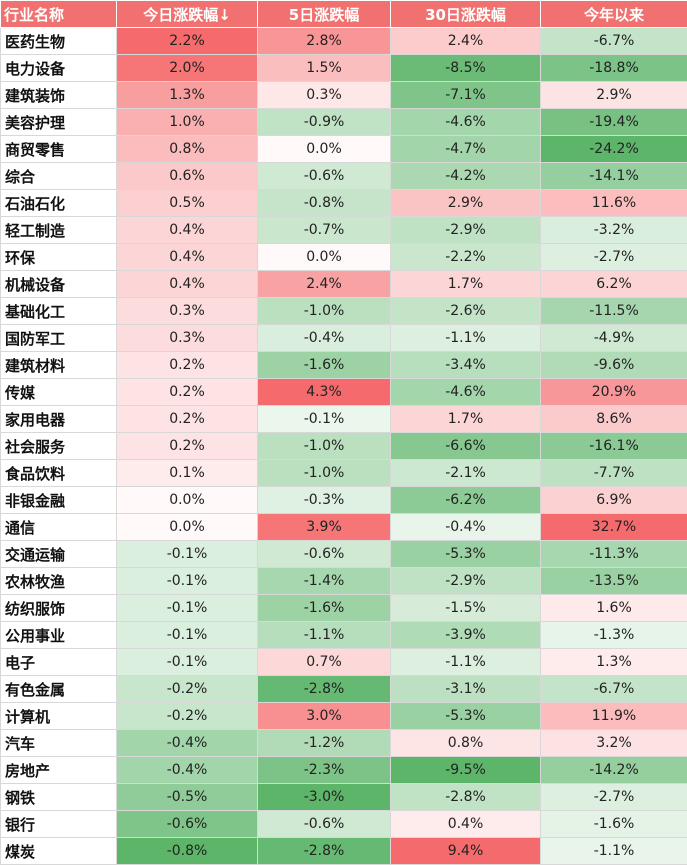  Describe the element at coordinates (343, 824) in the screenshot. I see `table-row: 银行 -0.6% -0.6% 0.4% -1.6%` at that location.